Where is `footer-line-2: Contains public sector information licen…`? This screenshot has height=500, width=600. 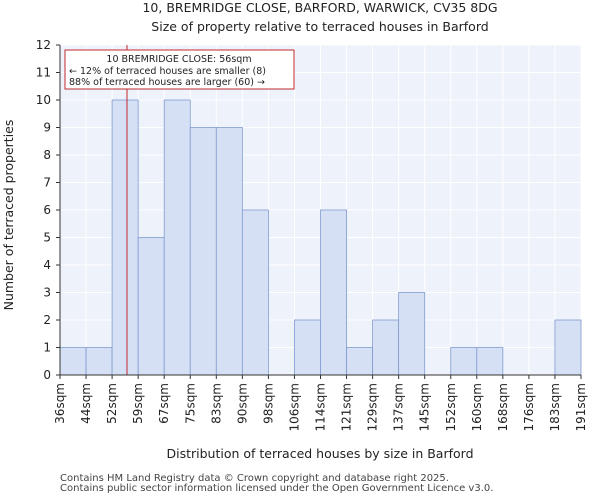
footer-line-2: Contains public sector information licen… is located at coordinates (277, 488).